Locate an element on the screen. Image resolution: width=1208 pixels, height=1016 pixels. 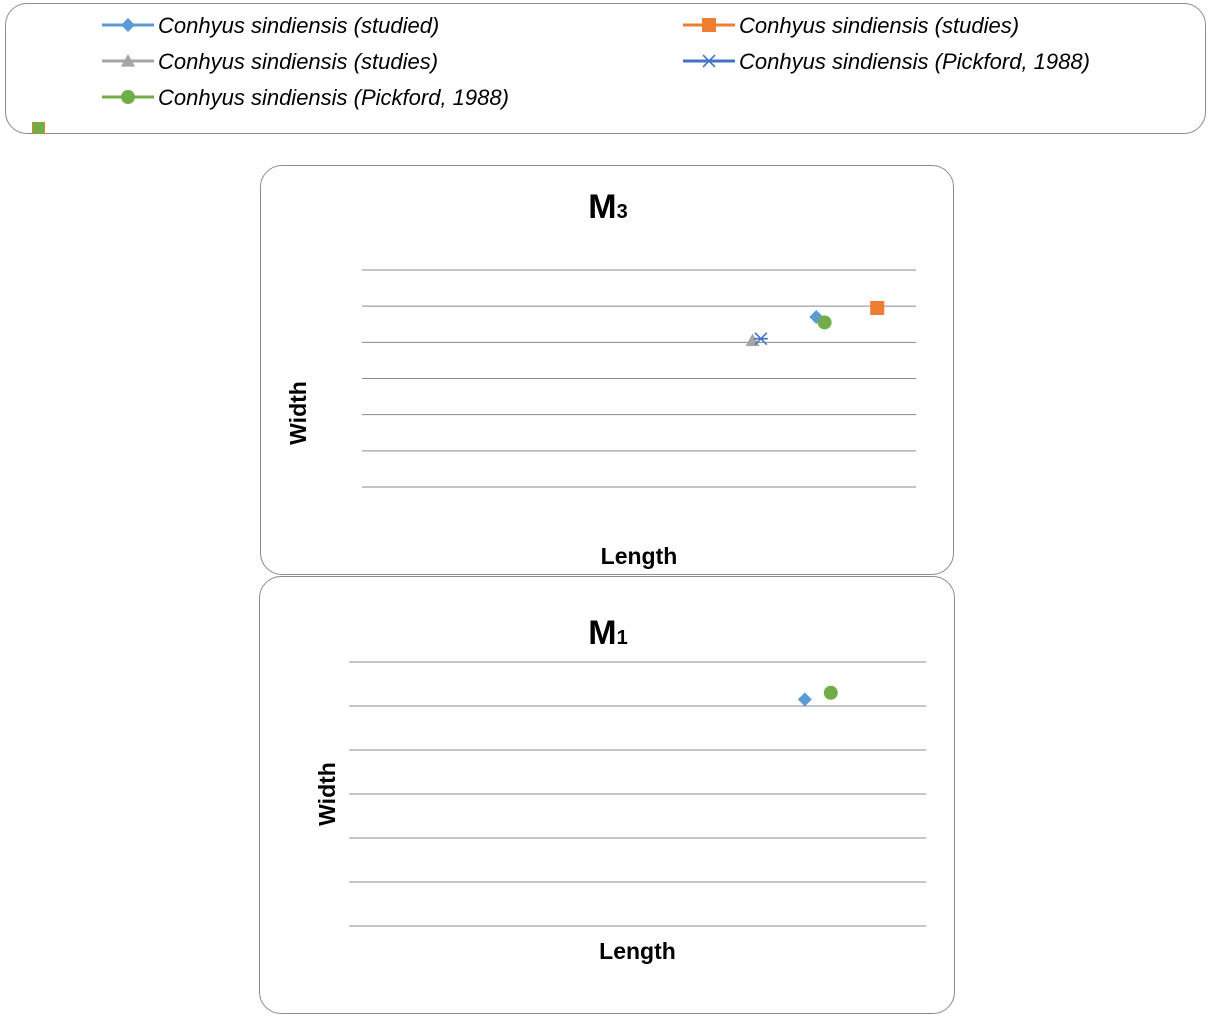
series-square is located at coordinates (877, 307).